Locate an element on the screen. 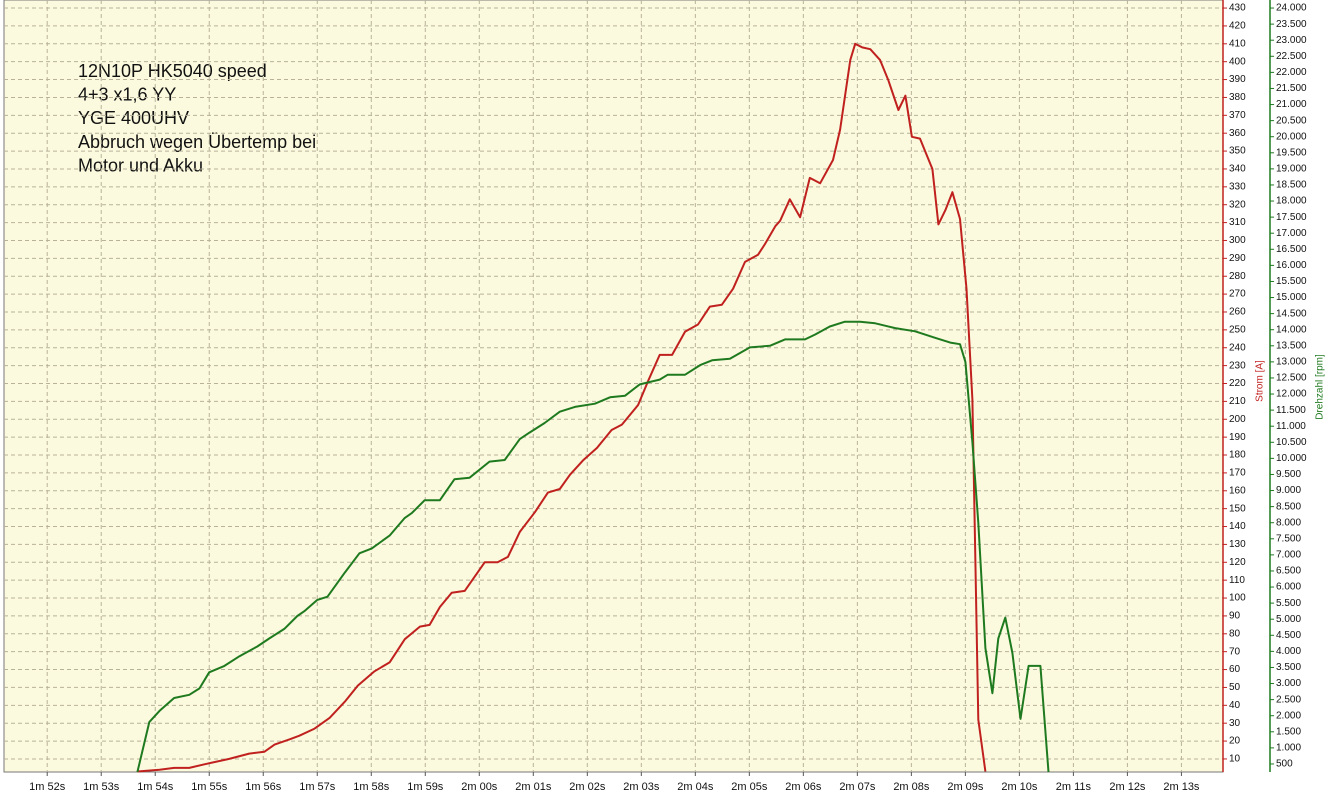 Image resolution: width=1328 pixels, height=794 pixels. y2-tick-label: 2.500 is located at coordinates (1288, 699).